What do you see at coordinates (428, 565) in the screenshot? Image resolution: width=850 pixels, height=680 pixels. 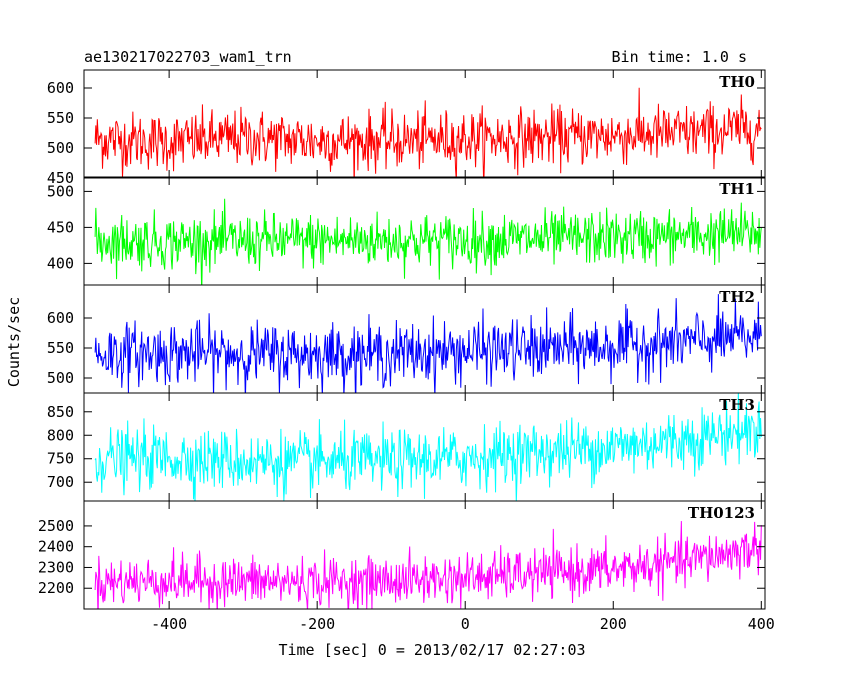 I see `series-line-th0123` at bounding box center [428, 565].